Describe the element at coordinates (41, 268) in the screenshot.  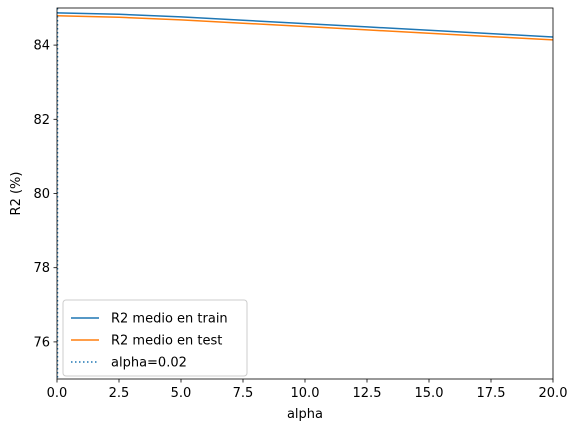
I see `y-tick-label: 78` at that location.